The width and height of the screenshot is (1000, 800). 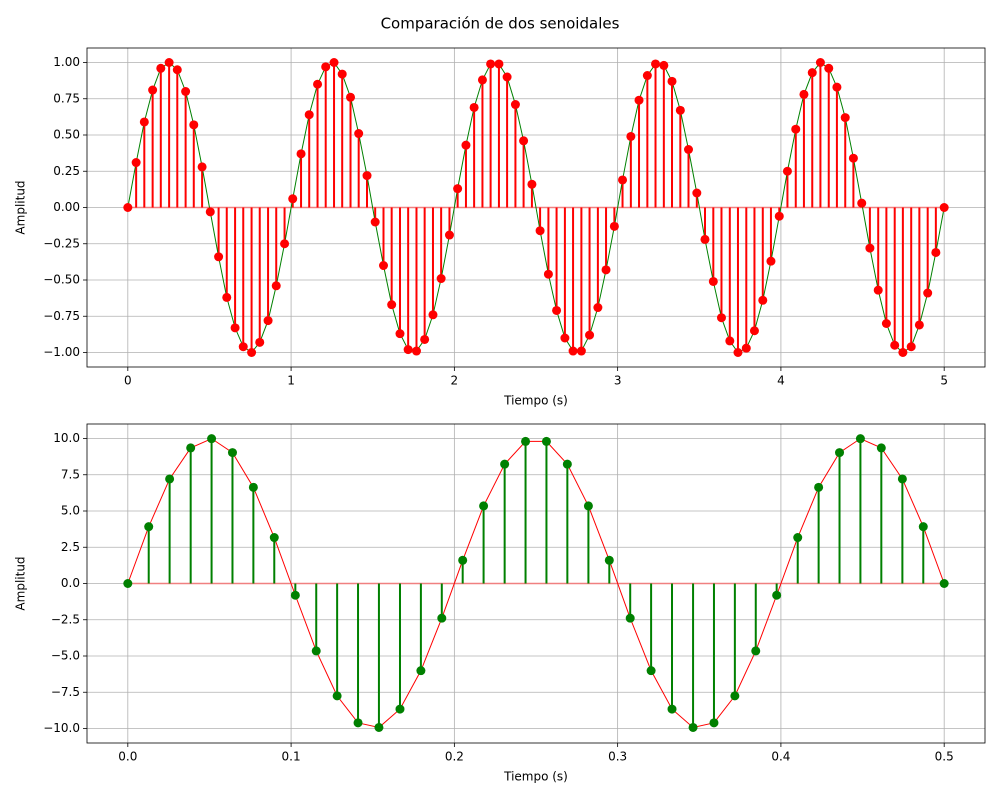 I want to click on y-tick-label: −1.00, so click(x=61, y=352).